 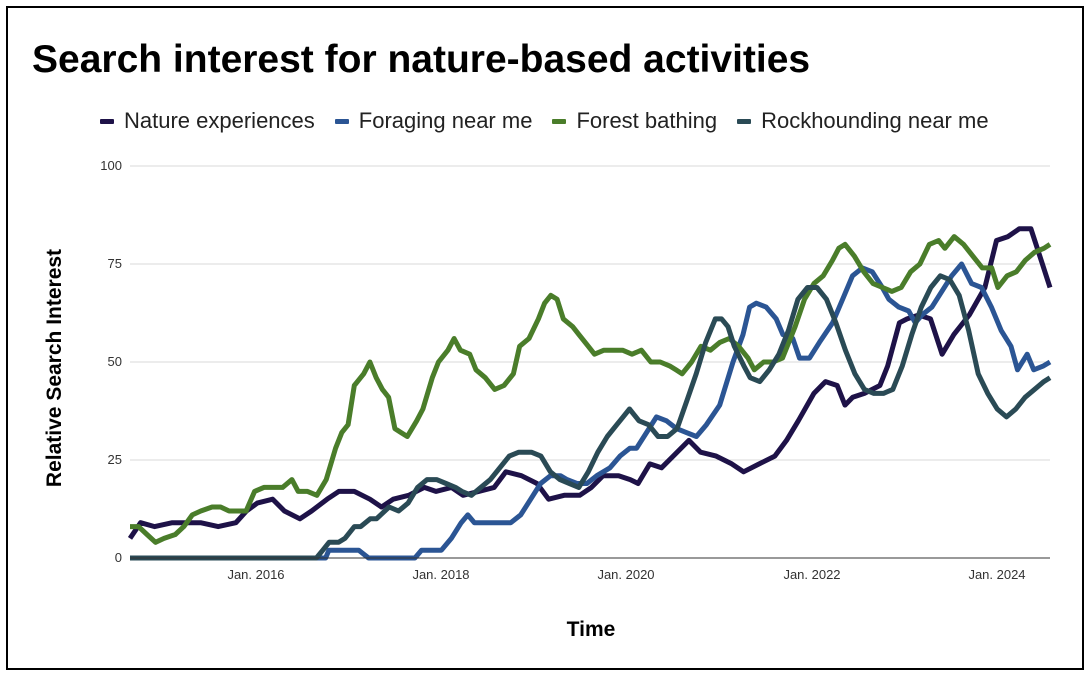 What do you see at coordinates (591, 629) in the screenshot?
I see `x-axis-title: Time` at bounding box center [591, 629].